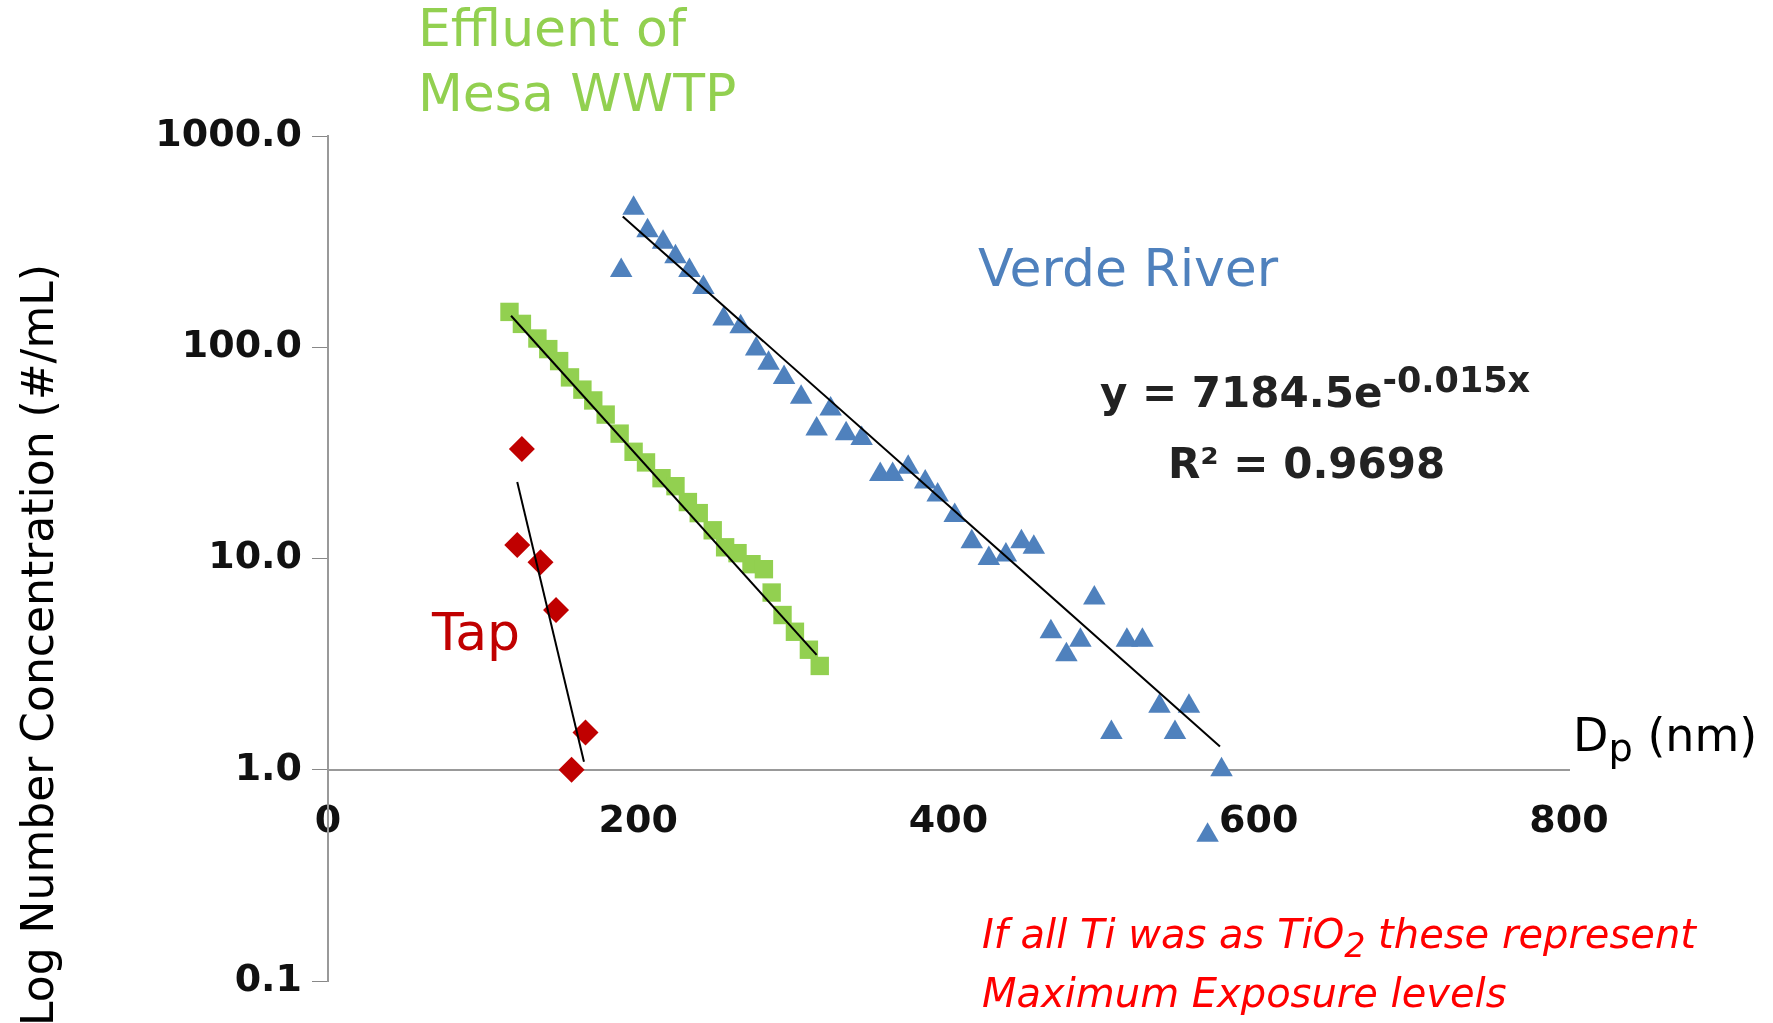 The height and width of the screenshot is (1023, 1773). What do you see at coordinates (1259, 819) in the screenshot?
I see `x-tick-label: 600` at bounding box center [1259, 819].